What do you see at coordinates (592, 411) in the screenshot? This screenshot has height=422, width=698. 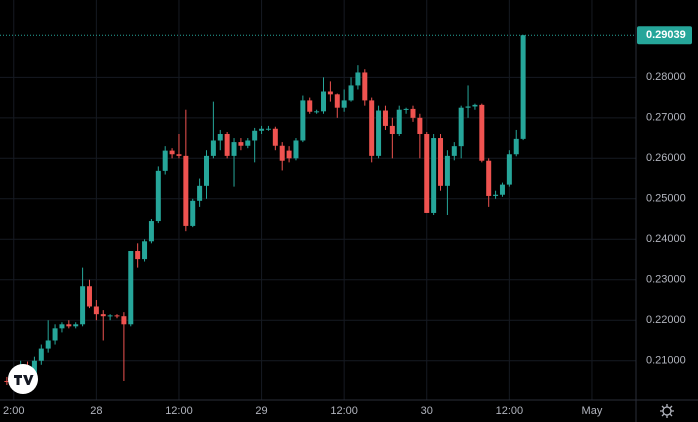 I see `x-tick-label: May` at bounding box center [592, 411].